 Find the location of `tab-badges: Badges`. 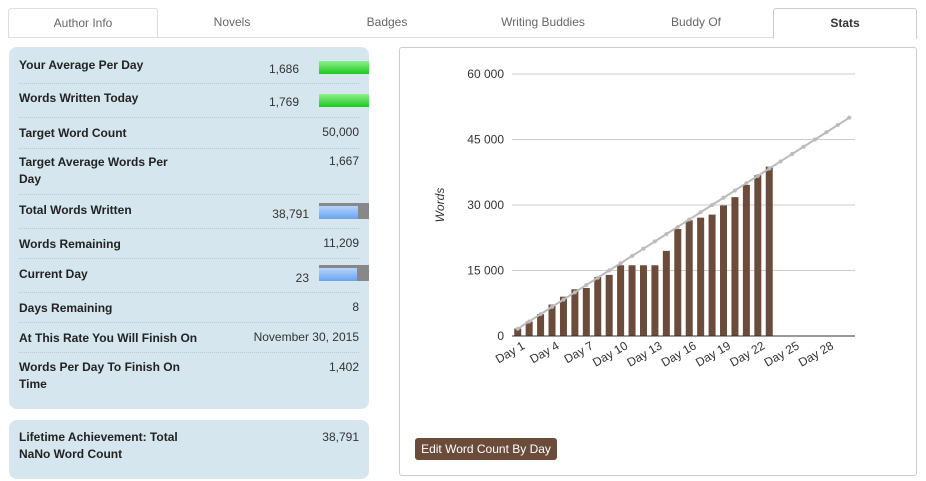

tab-badges: Badges is located at coordinates (387, 22).